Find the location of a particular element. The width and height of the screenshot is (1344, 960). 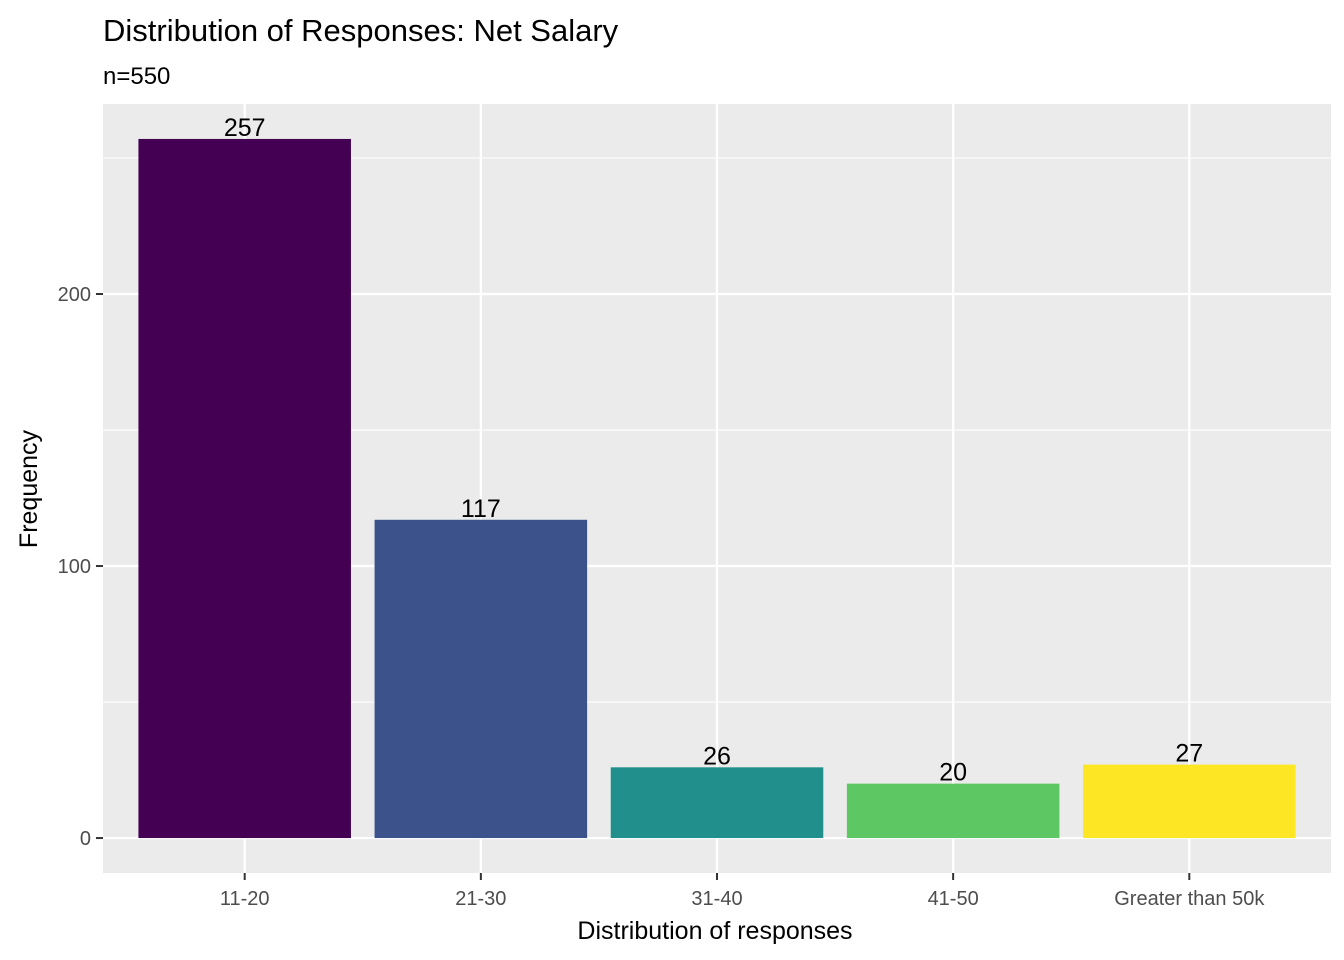

x-tick-label: 21-30 is located at coordinates (480, 899).